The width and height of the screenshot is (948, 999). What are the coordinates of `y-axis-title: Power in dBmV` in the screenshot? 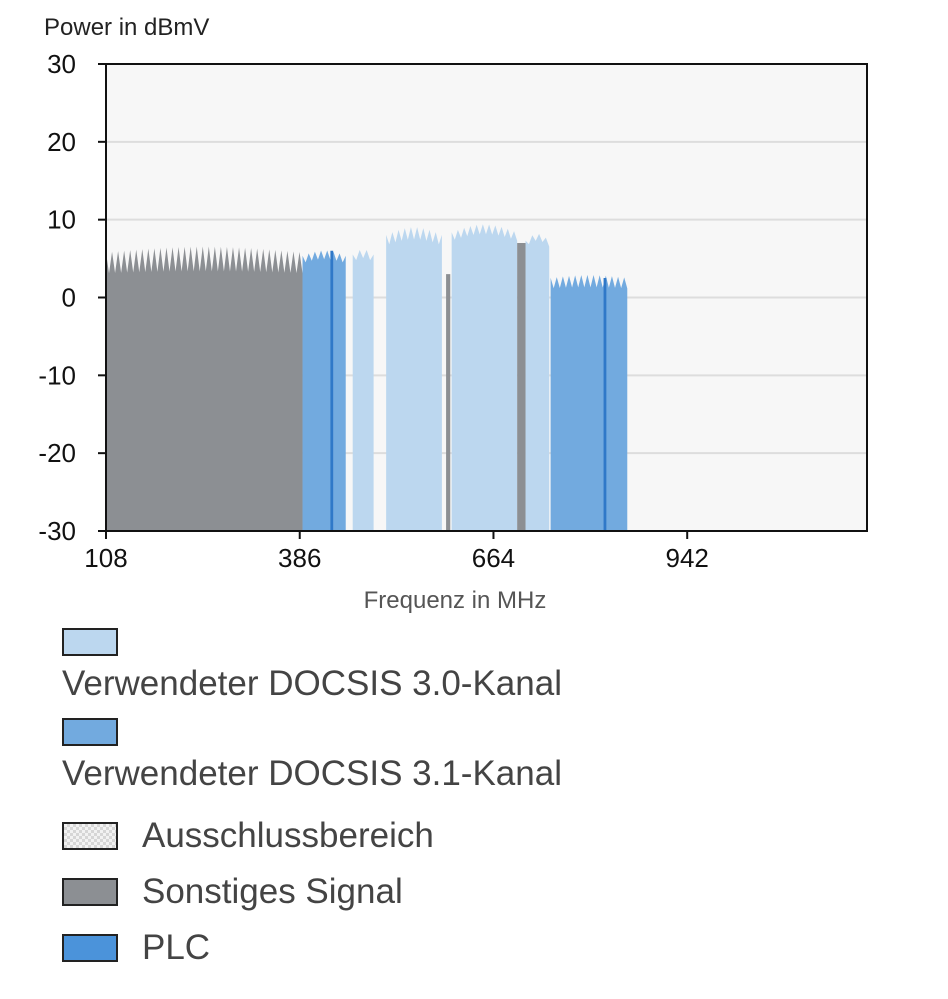 It's located at (126, 27).